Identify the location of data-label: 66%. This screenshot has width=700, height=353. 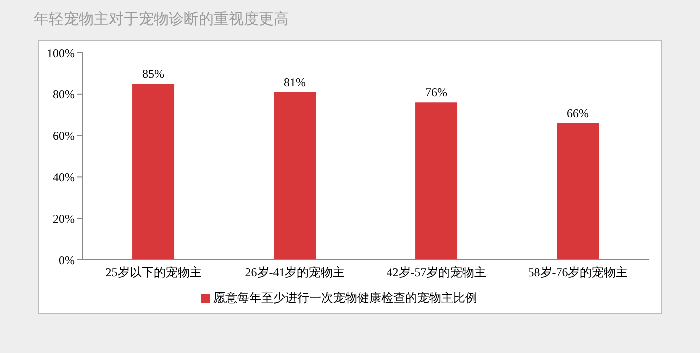
(578, 113).